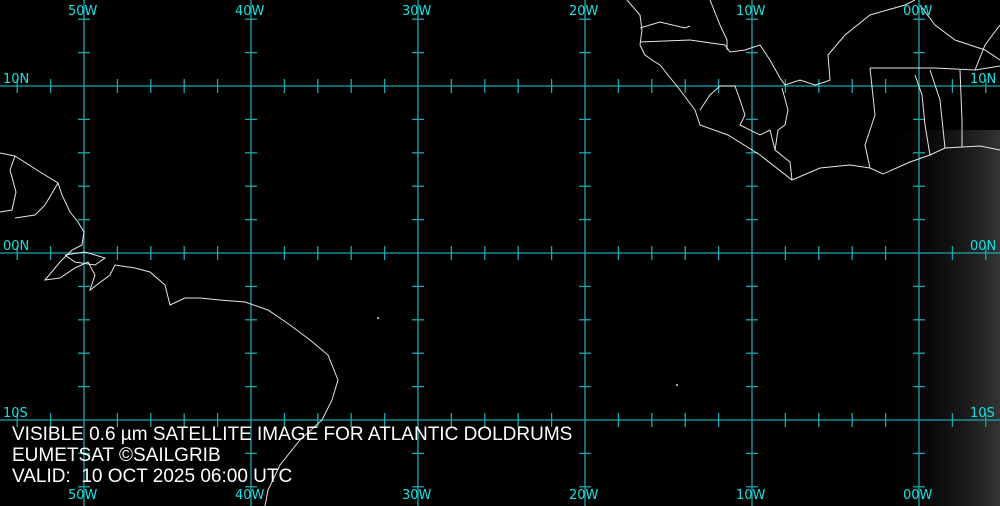 Image resolution: width=1000 pixels, height=506 pixels. What do you see at coordinates (813, 90) in the screenshot?
I see `africa-coast` at bounding box center [813, 90].